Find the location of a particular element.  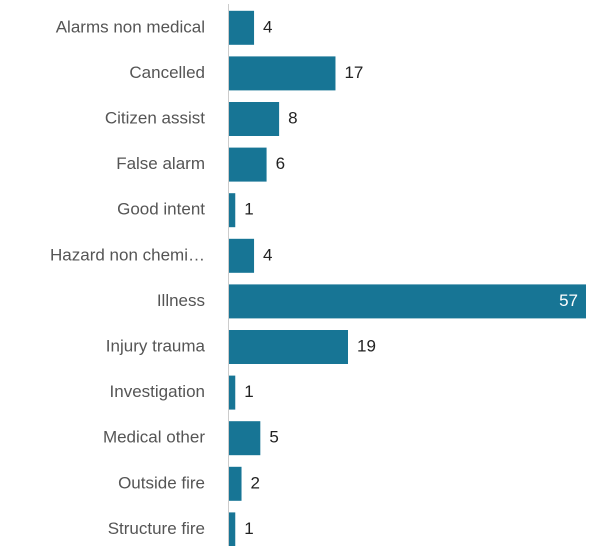

category-label: Alarms non medical is located at coordinates (130, 26).